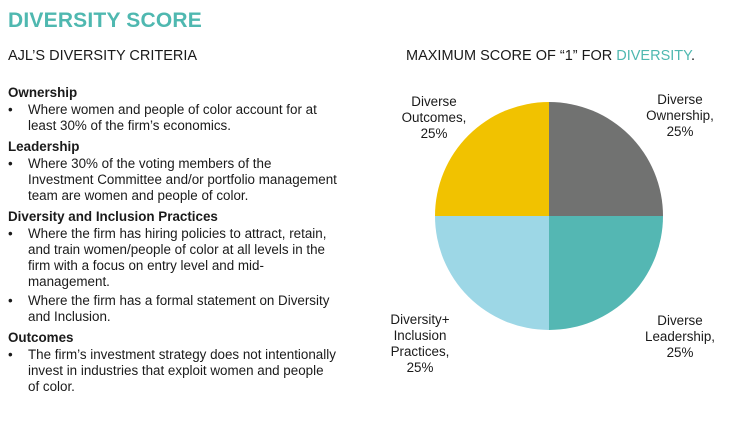 This screenshot has width=748, height=421. Describe the element at coordinates (420, 351) in the screenshot. I see `slice-label-line: Practices,` at that location.